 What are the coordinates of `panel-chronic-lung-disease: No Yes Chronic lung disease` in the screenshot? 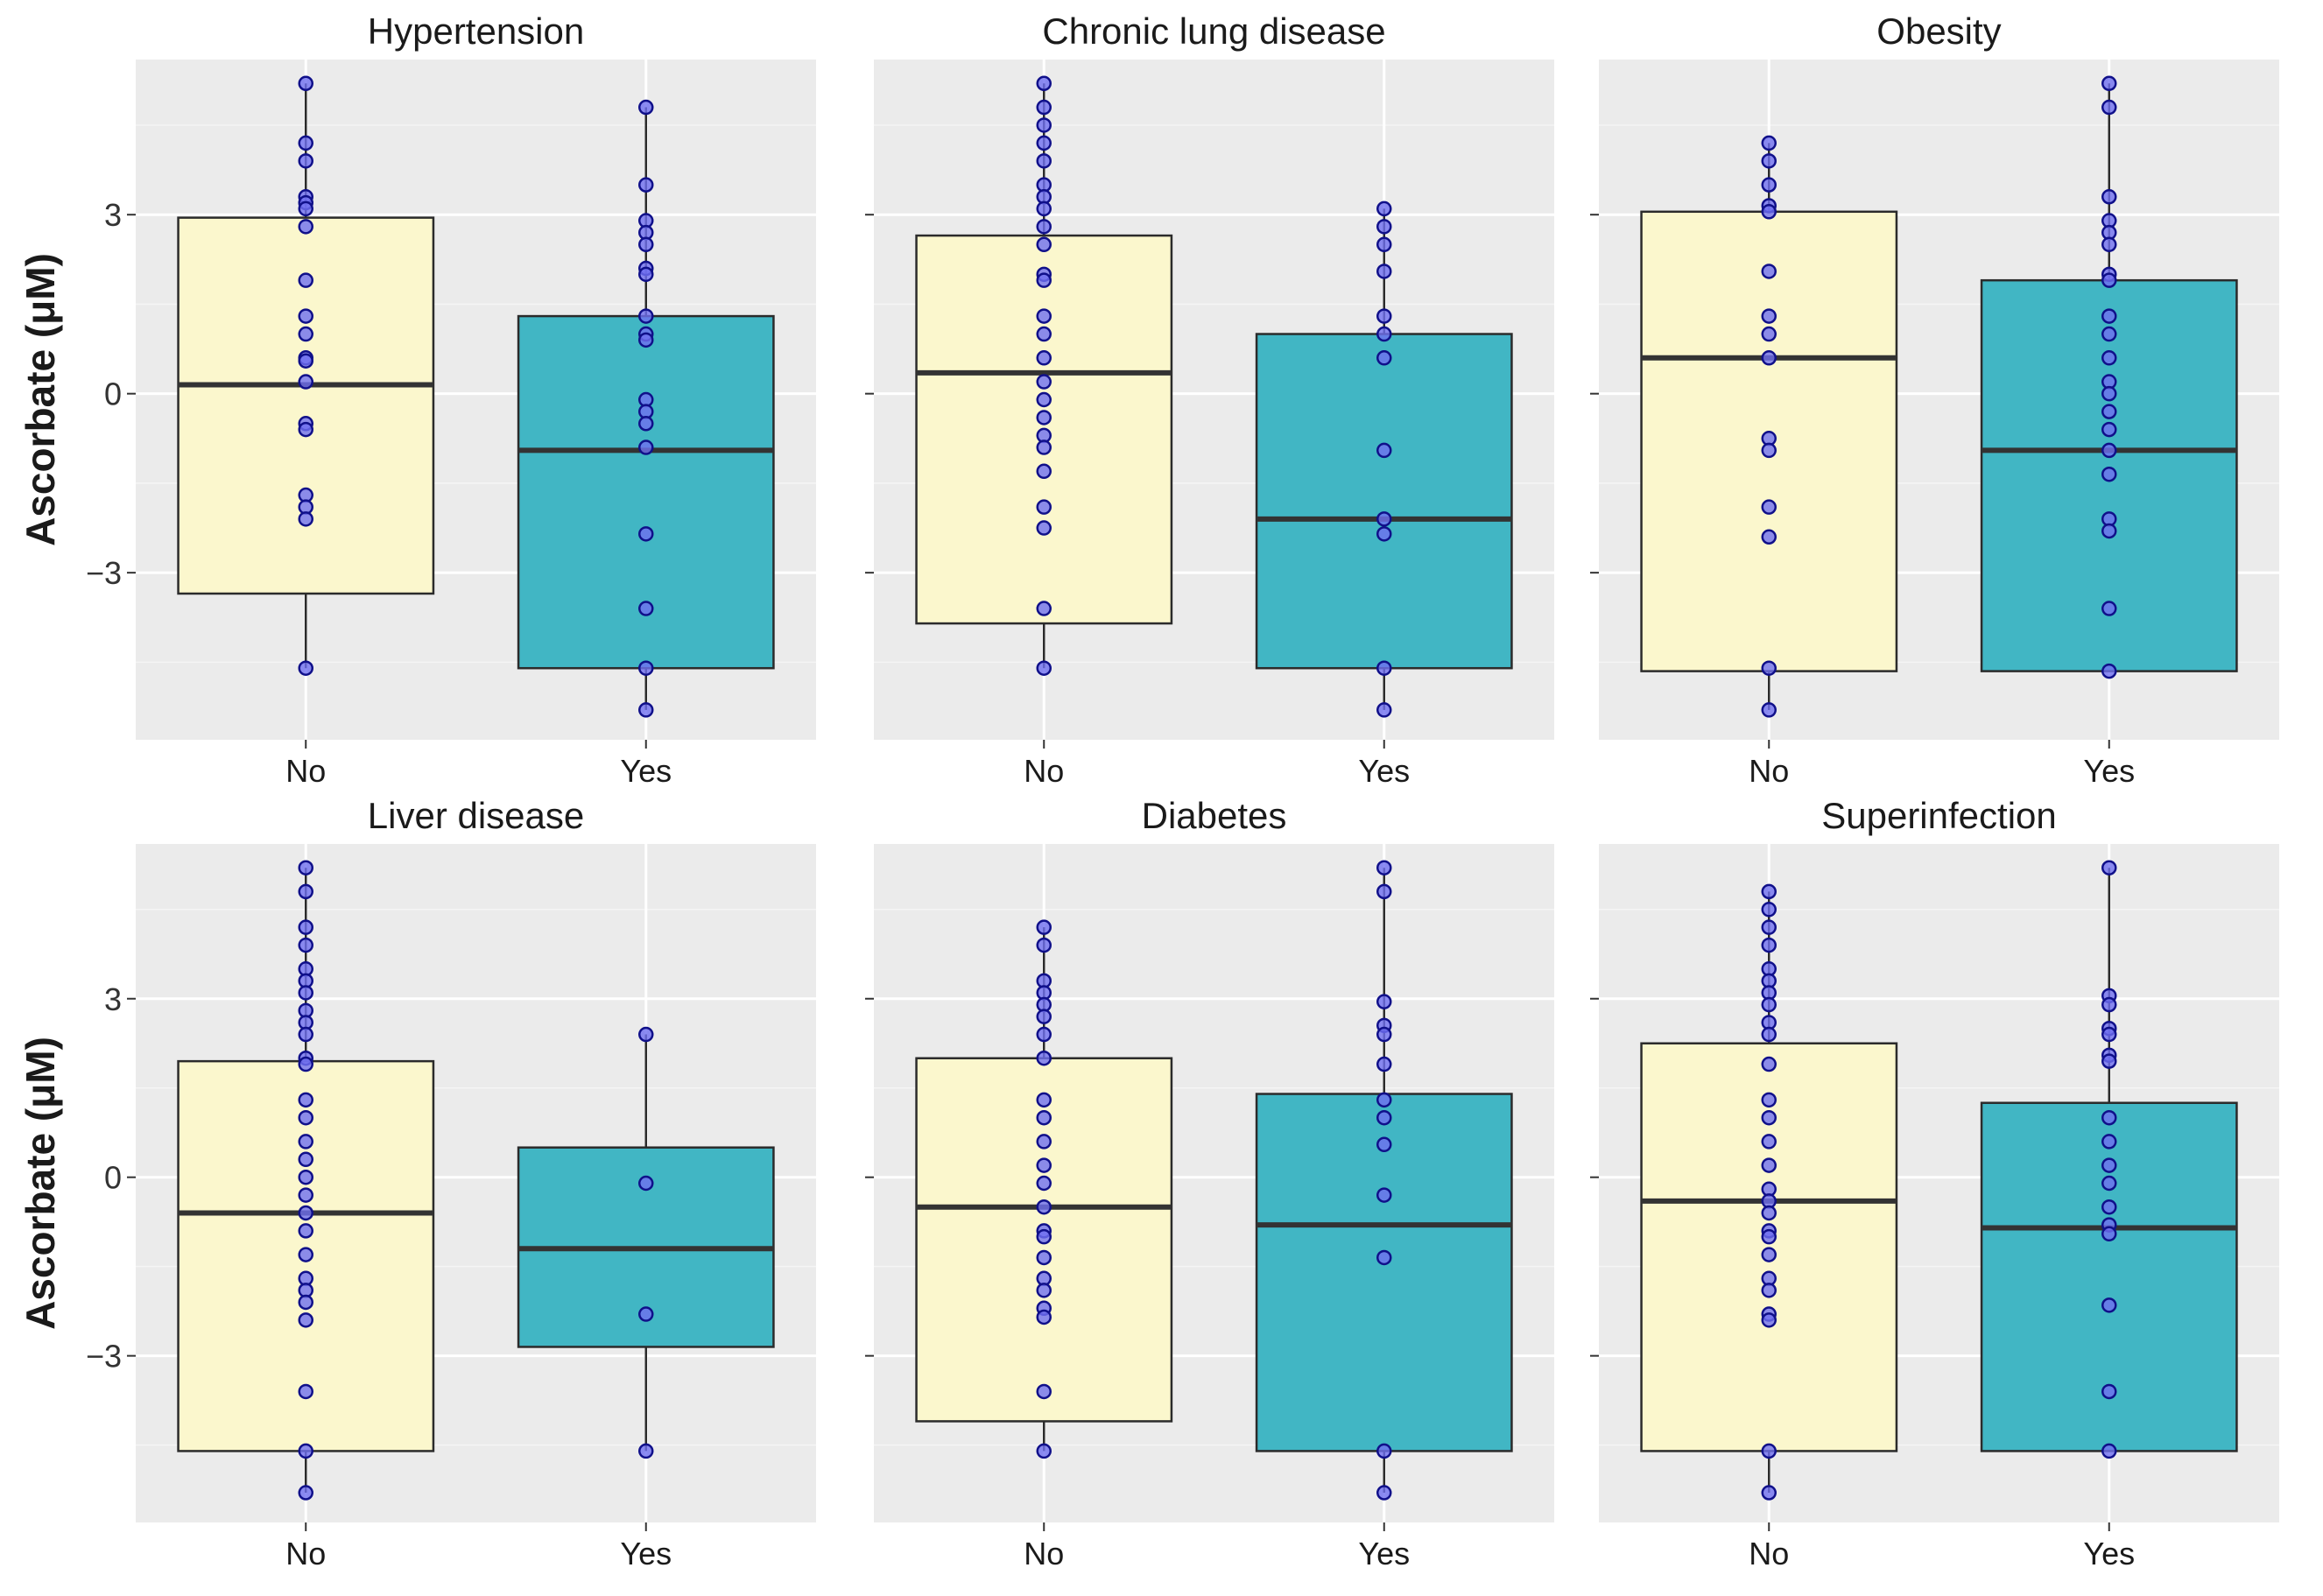 It's located at (1209, 400).